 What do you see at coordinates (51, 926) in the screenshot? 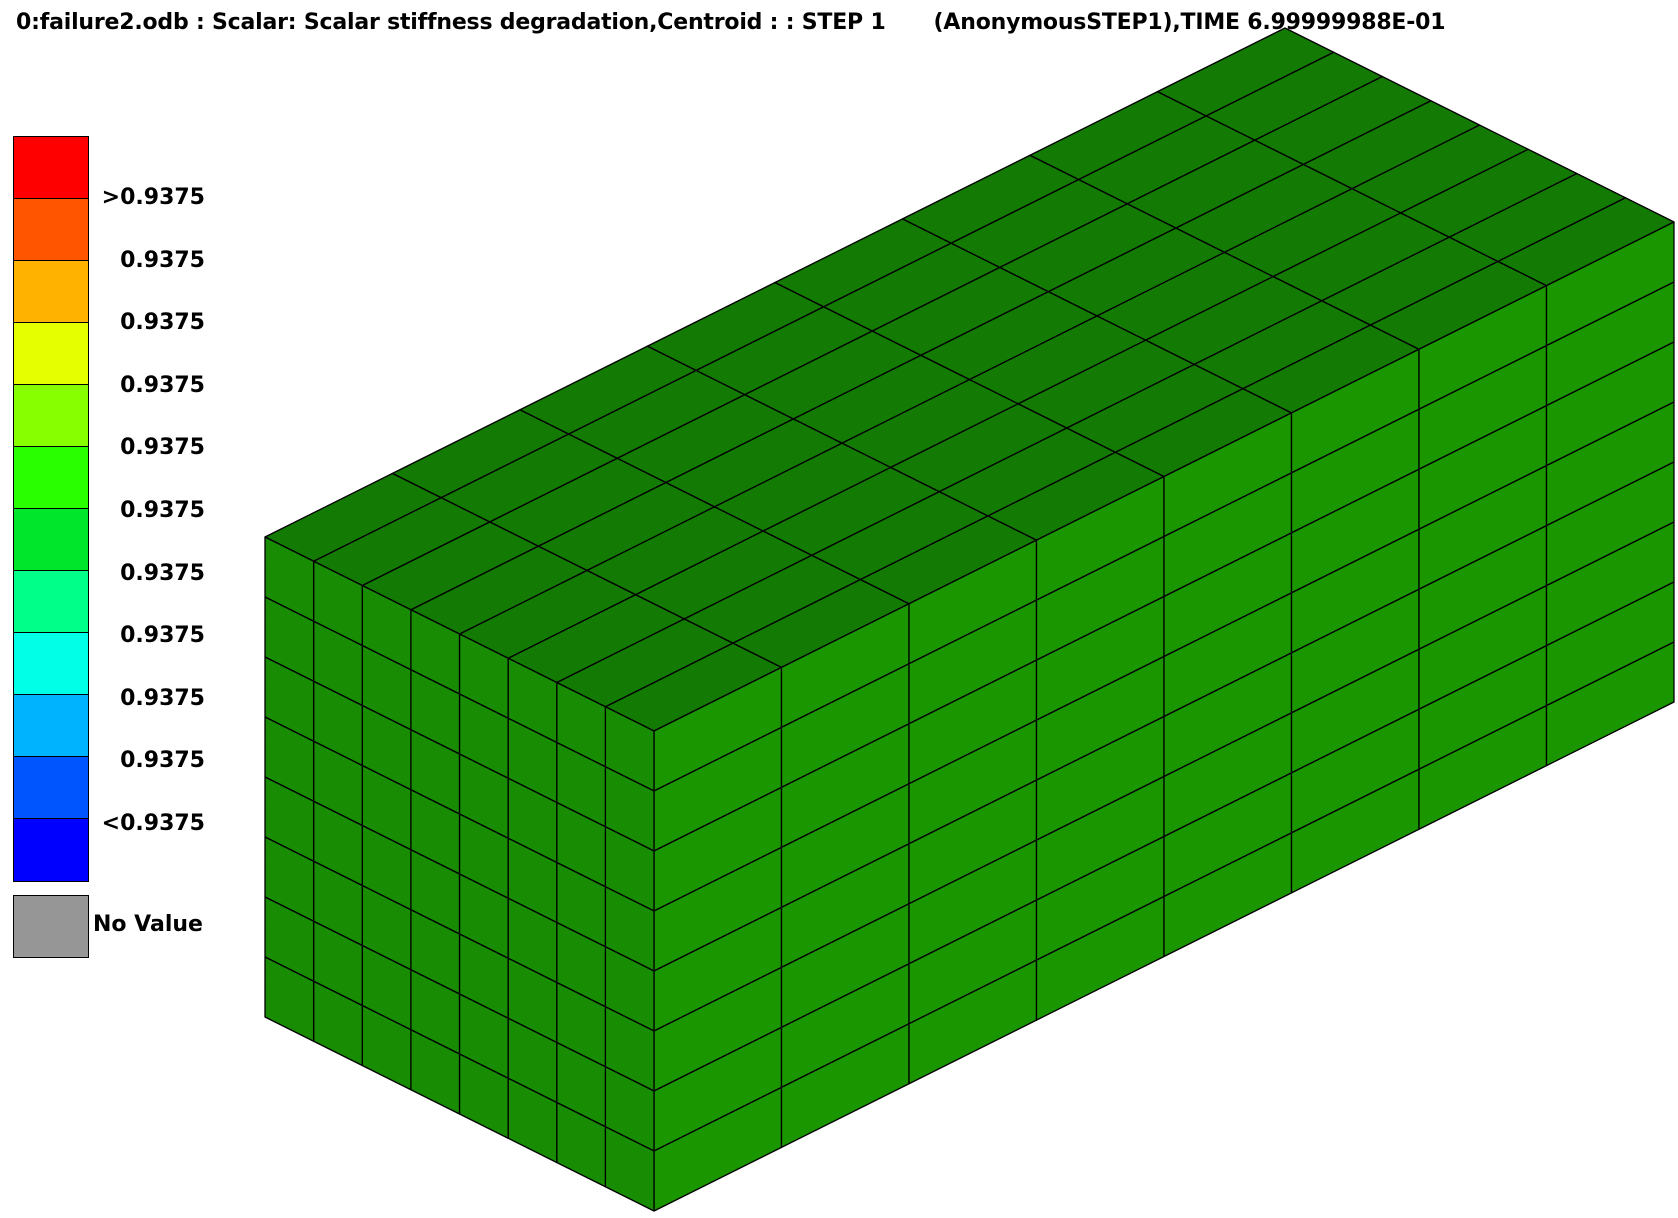
I see `legend-no-value-swatch` at bounding box center [51, 926].